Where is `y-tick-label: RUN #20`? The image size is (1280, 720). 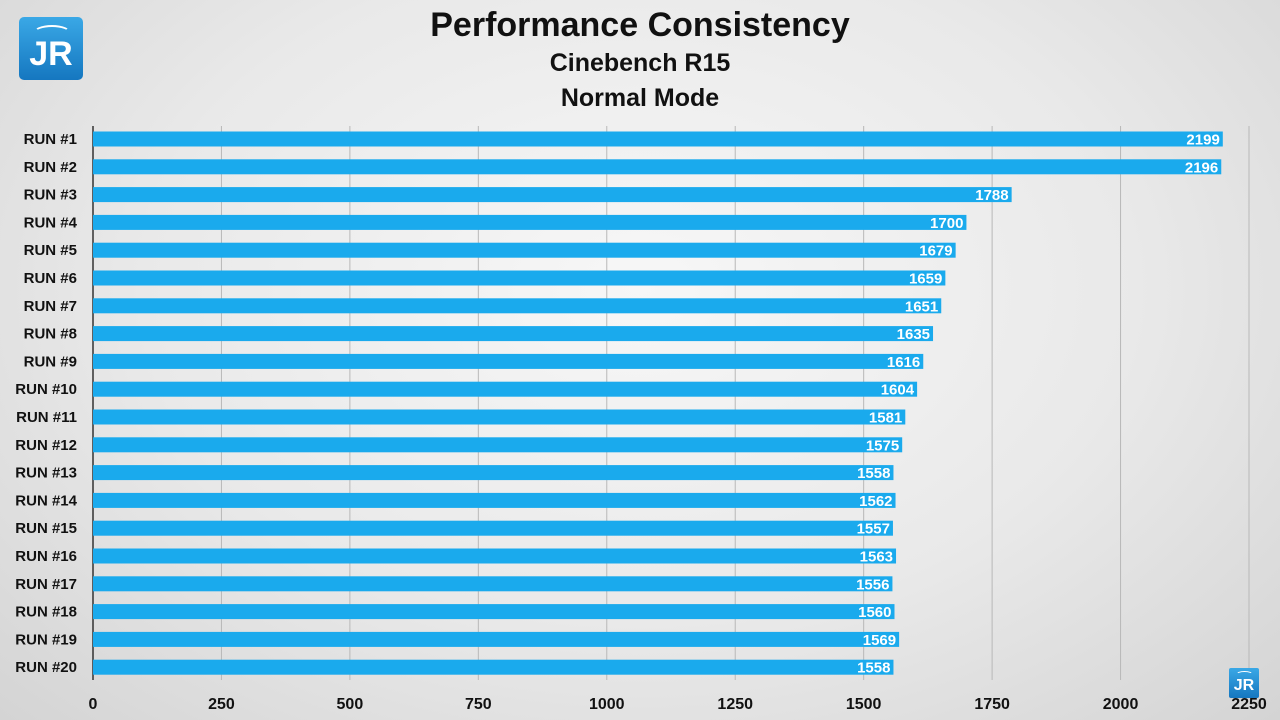 y-tick-label: RUN #20 is located at coordinates (46, 667).